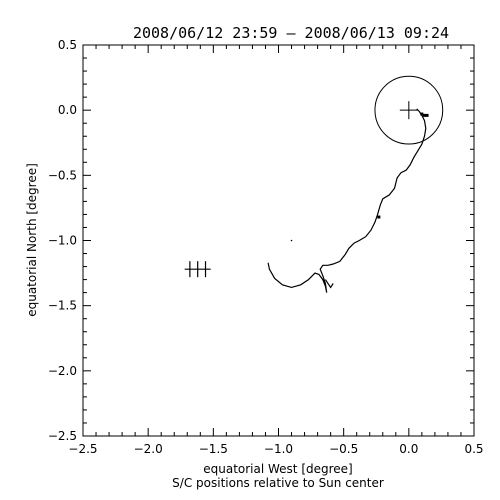 The width and height of the screenshot is (500, 500). Describe the element at coordinates (278, 483) in the screenshot. I see `chart-subtitle: S/C positions relative to Sun center` at that location.